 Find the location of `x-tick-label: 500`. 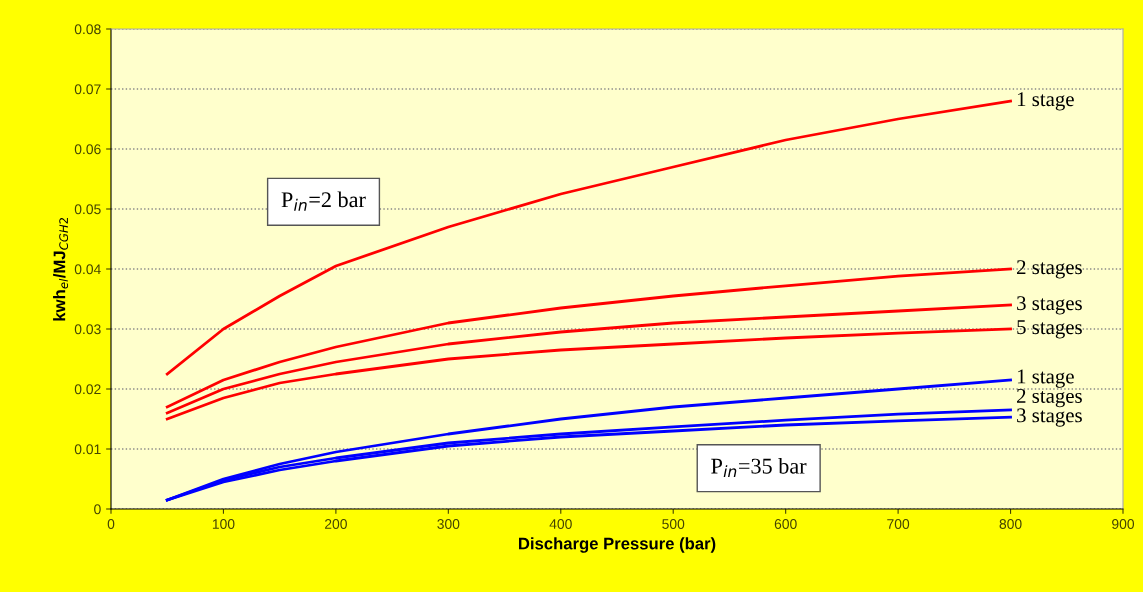

x-tick-label: 500 is located at coordinates (673, 524).